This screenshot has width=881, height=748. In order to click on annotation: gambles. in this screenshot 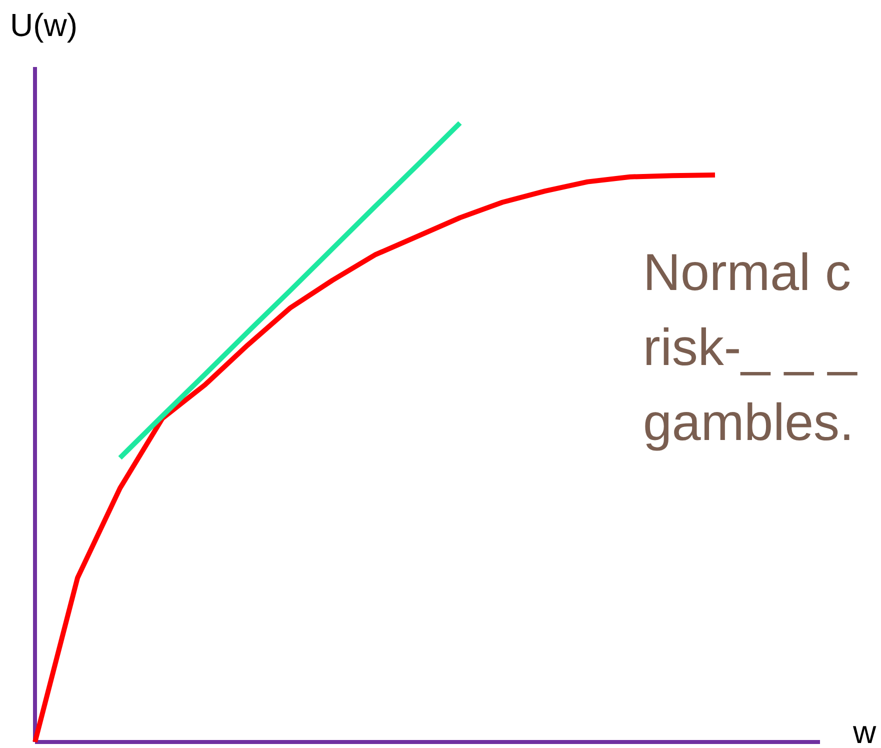, I will do `click(748, 423)`.